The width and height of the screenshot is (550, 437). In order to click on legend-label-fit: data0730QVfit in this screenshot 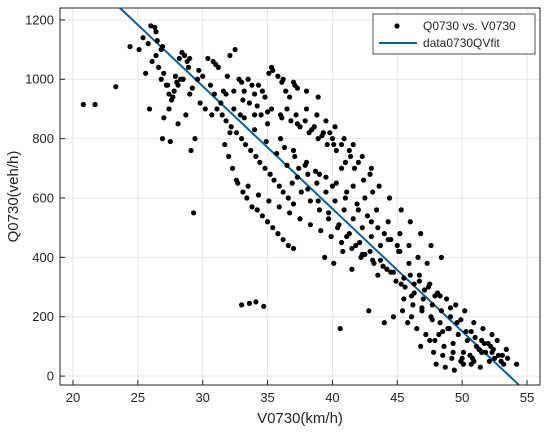, I will do `click(461, 43)`.